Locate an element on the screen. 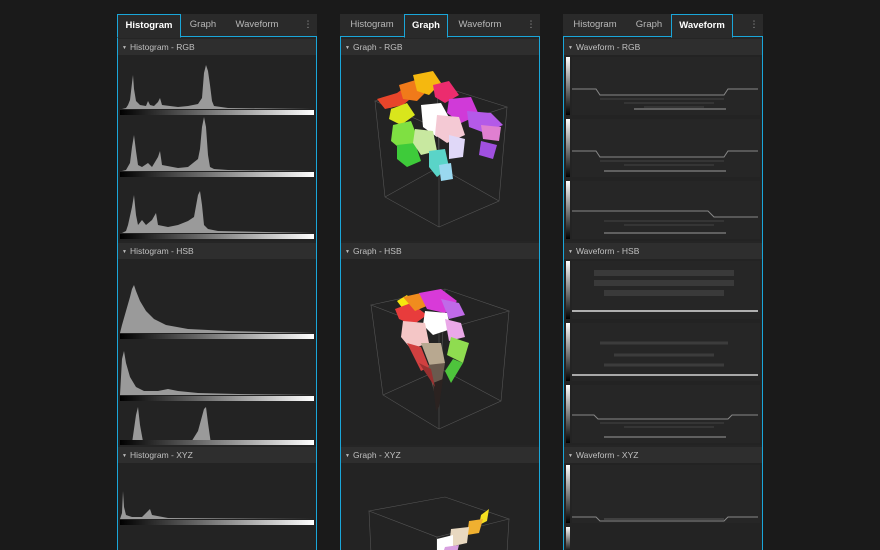  section-title: Graph - RGB is located at coordinates (377, 47).